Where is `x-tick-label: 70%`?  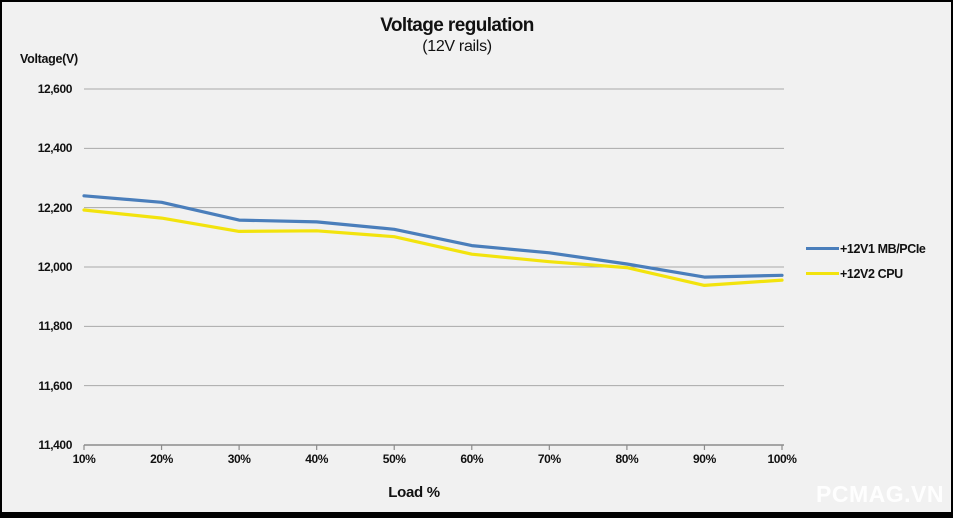 x-tick-label: 70% is located at coordinates (549, 459).